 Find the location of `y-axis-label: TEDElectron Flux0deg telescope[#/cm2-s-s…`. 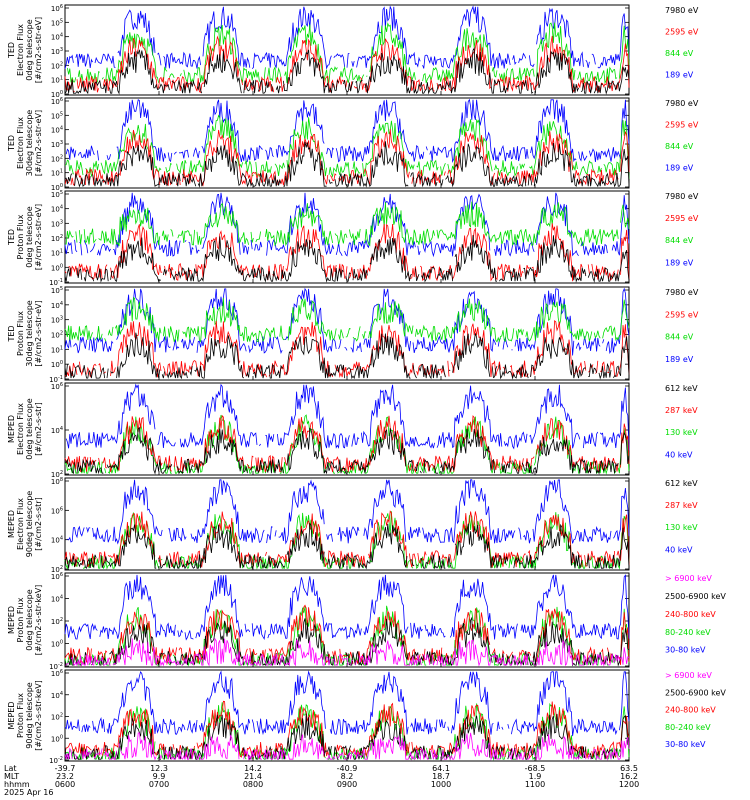

y-axis-label: TEDElectron Flux0deg telescope[#/cm2-s-s… is located at coordinates (25, 50).